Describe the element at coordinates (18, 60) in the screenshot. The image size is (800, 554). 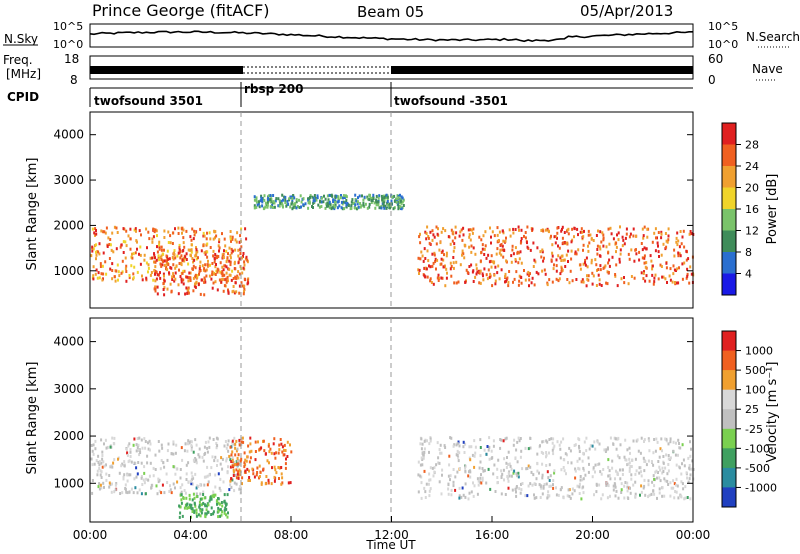
I see `freq-left-label-1: Freq.` at that location.